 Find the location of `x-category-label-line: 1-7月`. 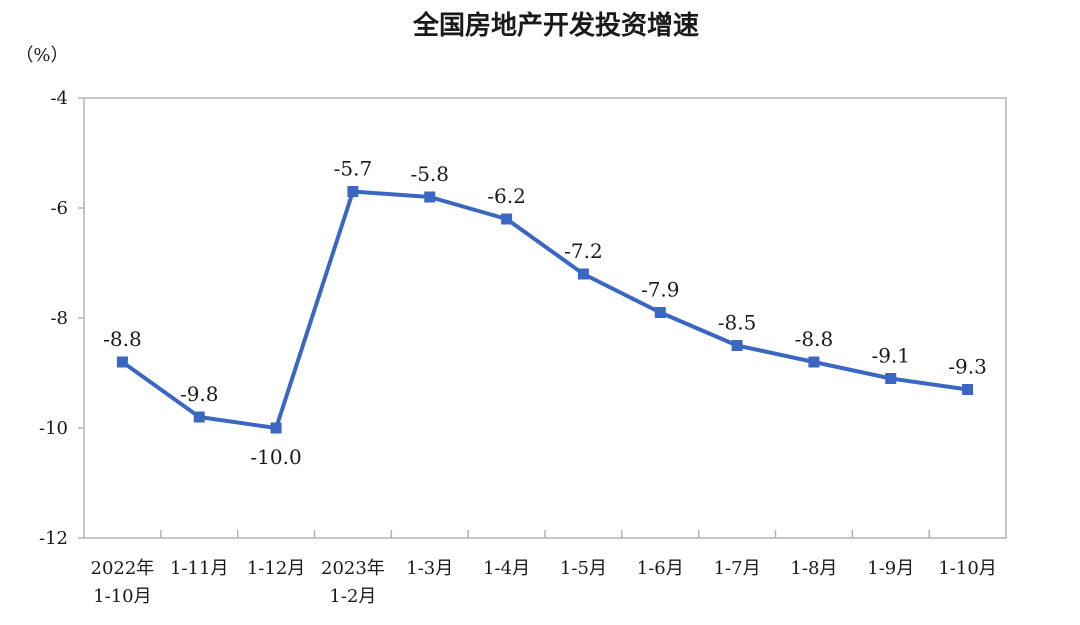

x-category-label-line: 1-7月 is located at coordinates (737, 568).